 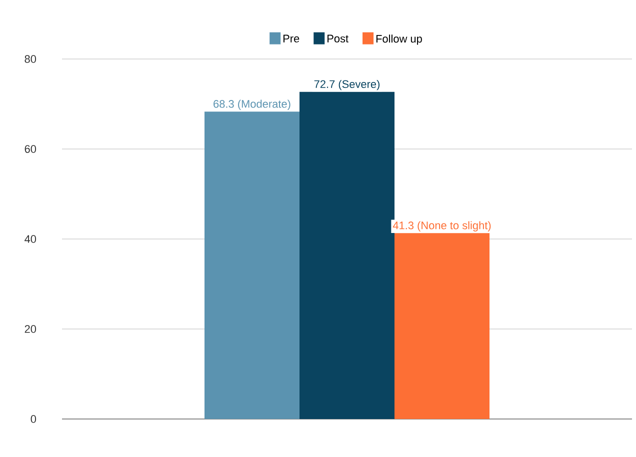 What do you see at coordinates (30, 329) in the screenshot?
I see `y-tick-label: 20` at bounding box center [30, 329].